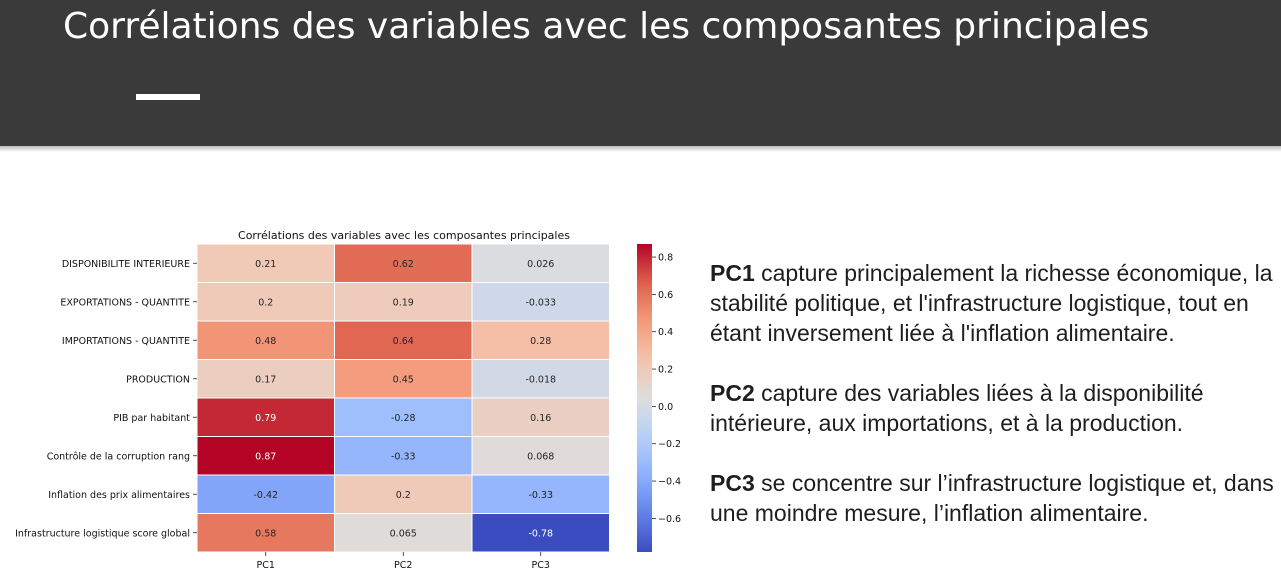 Image resolution: width=1281 pixels, height=583 pixels. I want to click on heatmap-cell-label: 0.16, so click(540, 418).